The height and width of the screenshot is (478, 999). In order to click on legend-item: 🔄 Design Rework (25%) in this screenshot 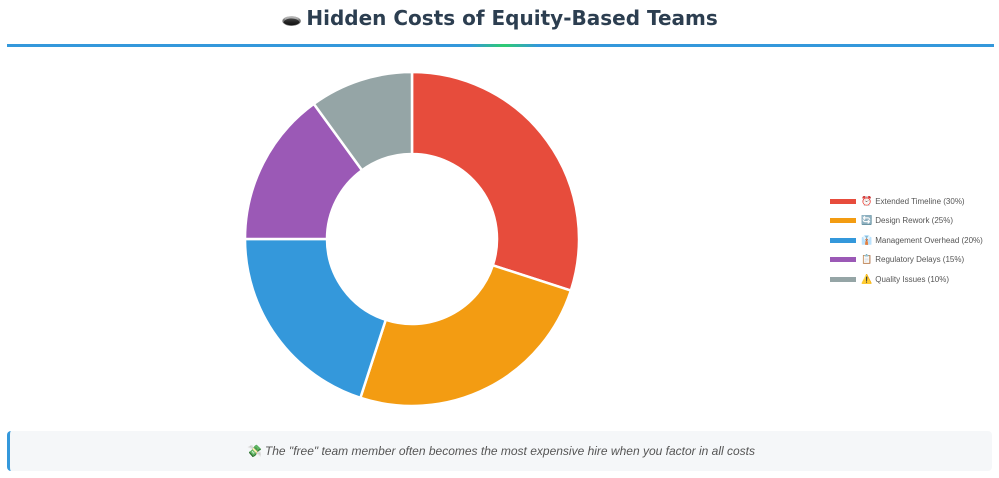, I will do `click(910, 221)`.